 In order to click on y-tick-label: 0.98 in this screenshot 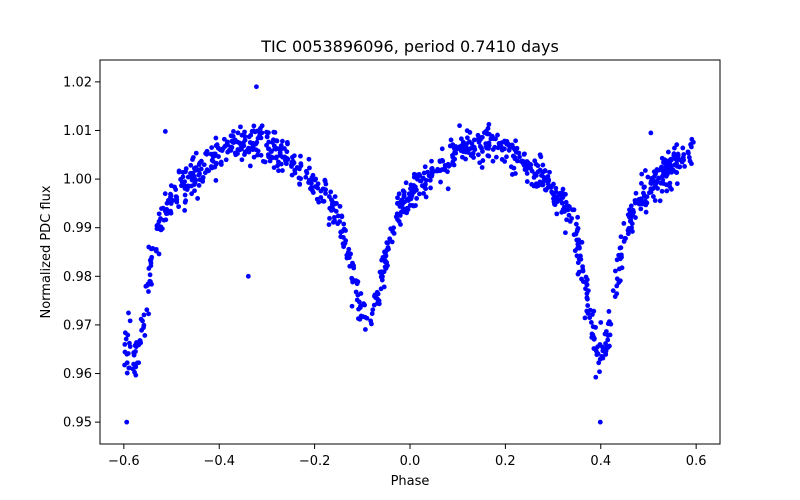, I will do `click(77, 277)`.